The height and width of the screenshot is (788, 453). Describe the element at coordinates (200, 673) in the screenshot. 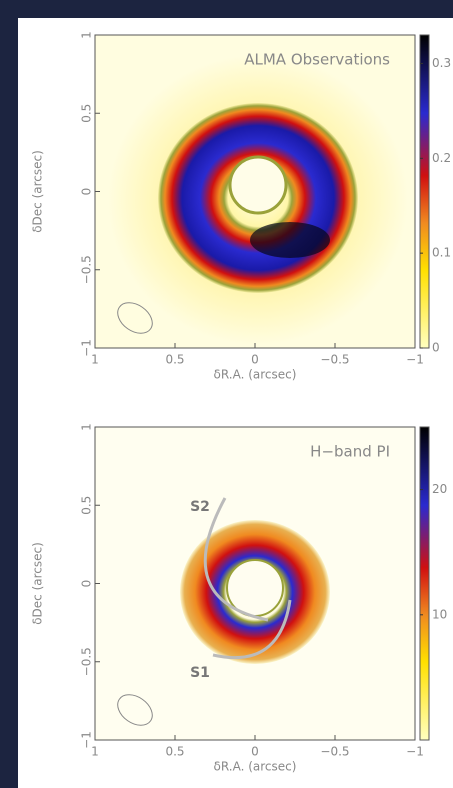

I see `annotation: S1` at that location.